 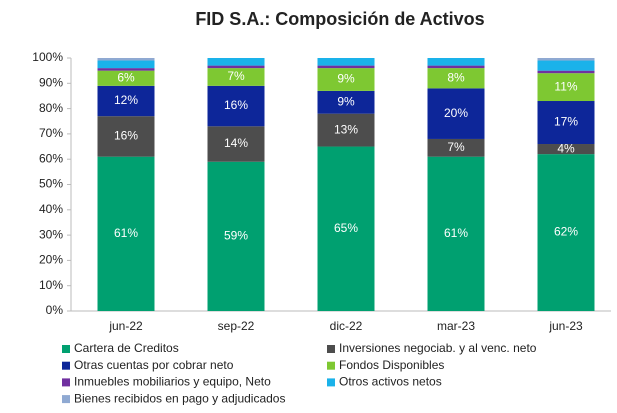 What do you see at coordinates (47, 57) in the screenshot?
I see `y-tick-label: 100%` at bounding box center [47, 57].